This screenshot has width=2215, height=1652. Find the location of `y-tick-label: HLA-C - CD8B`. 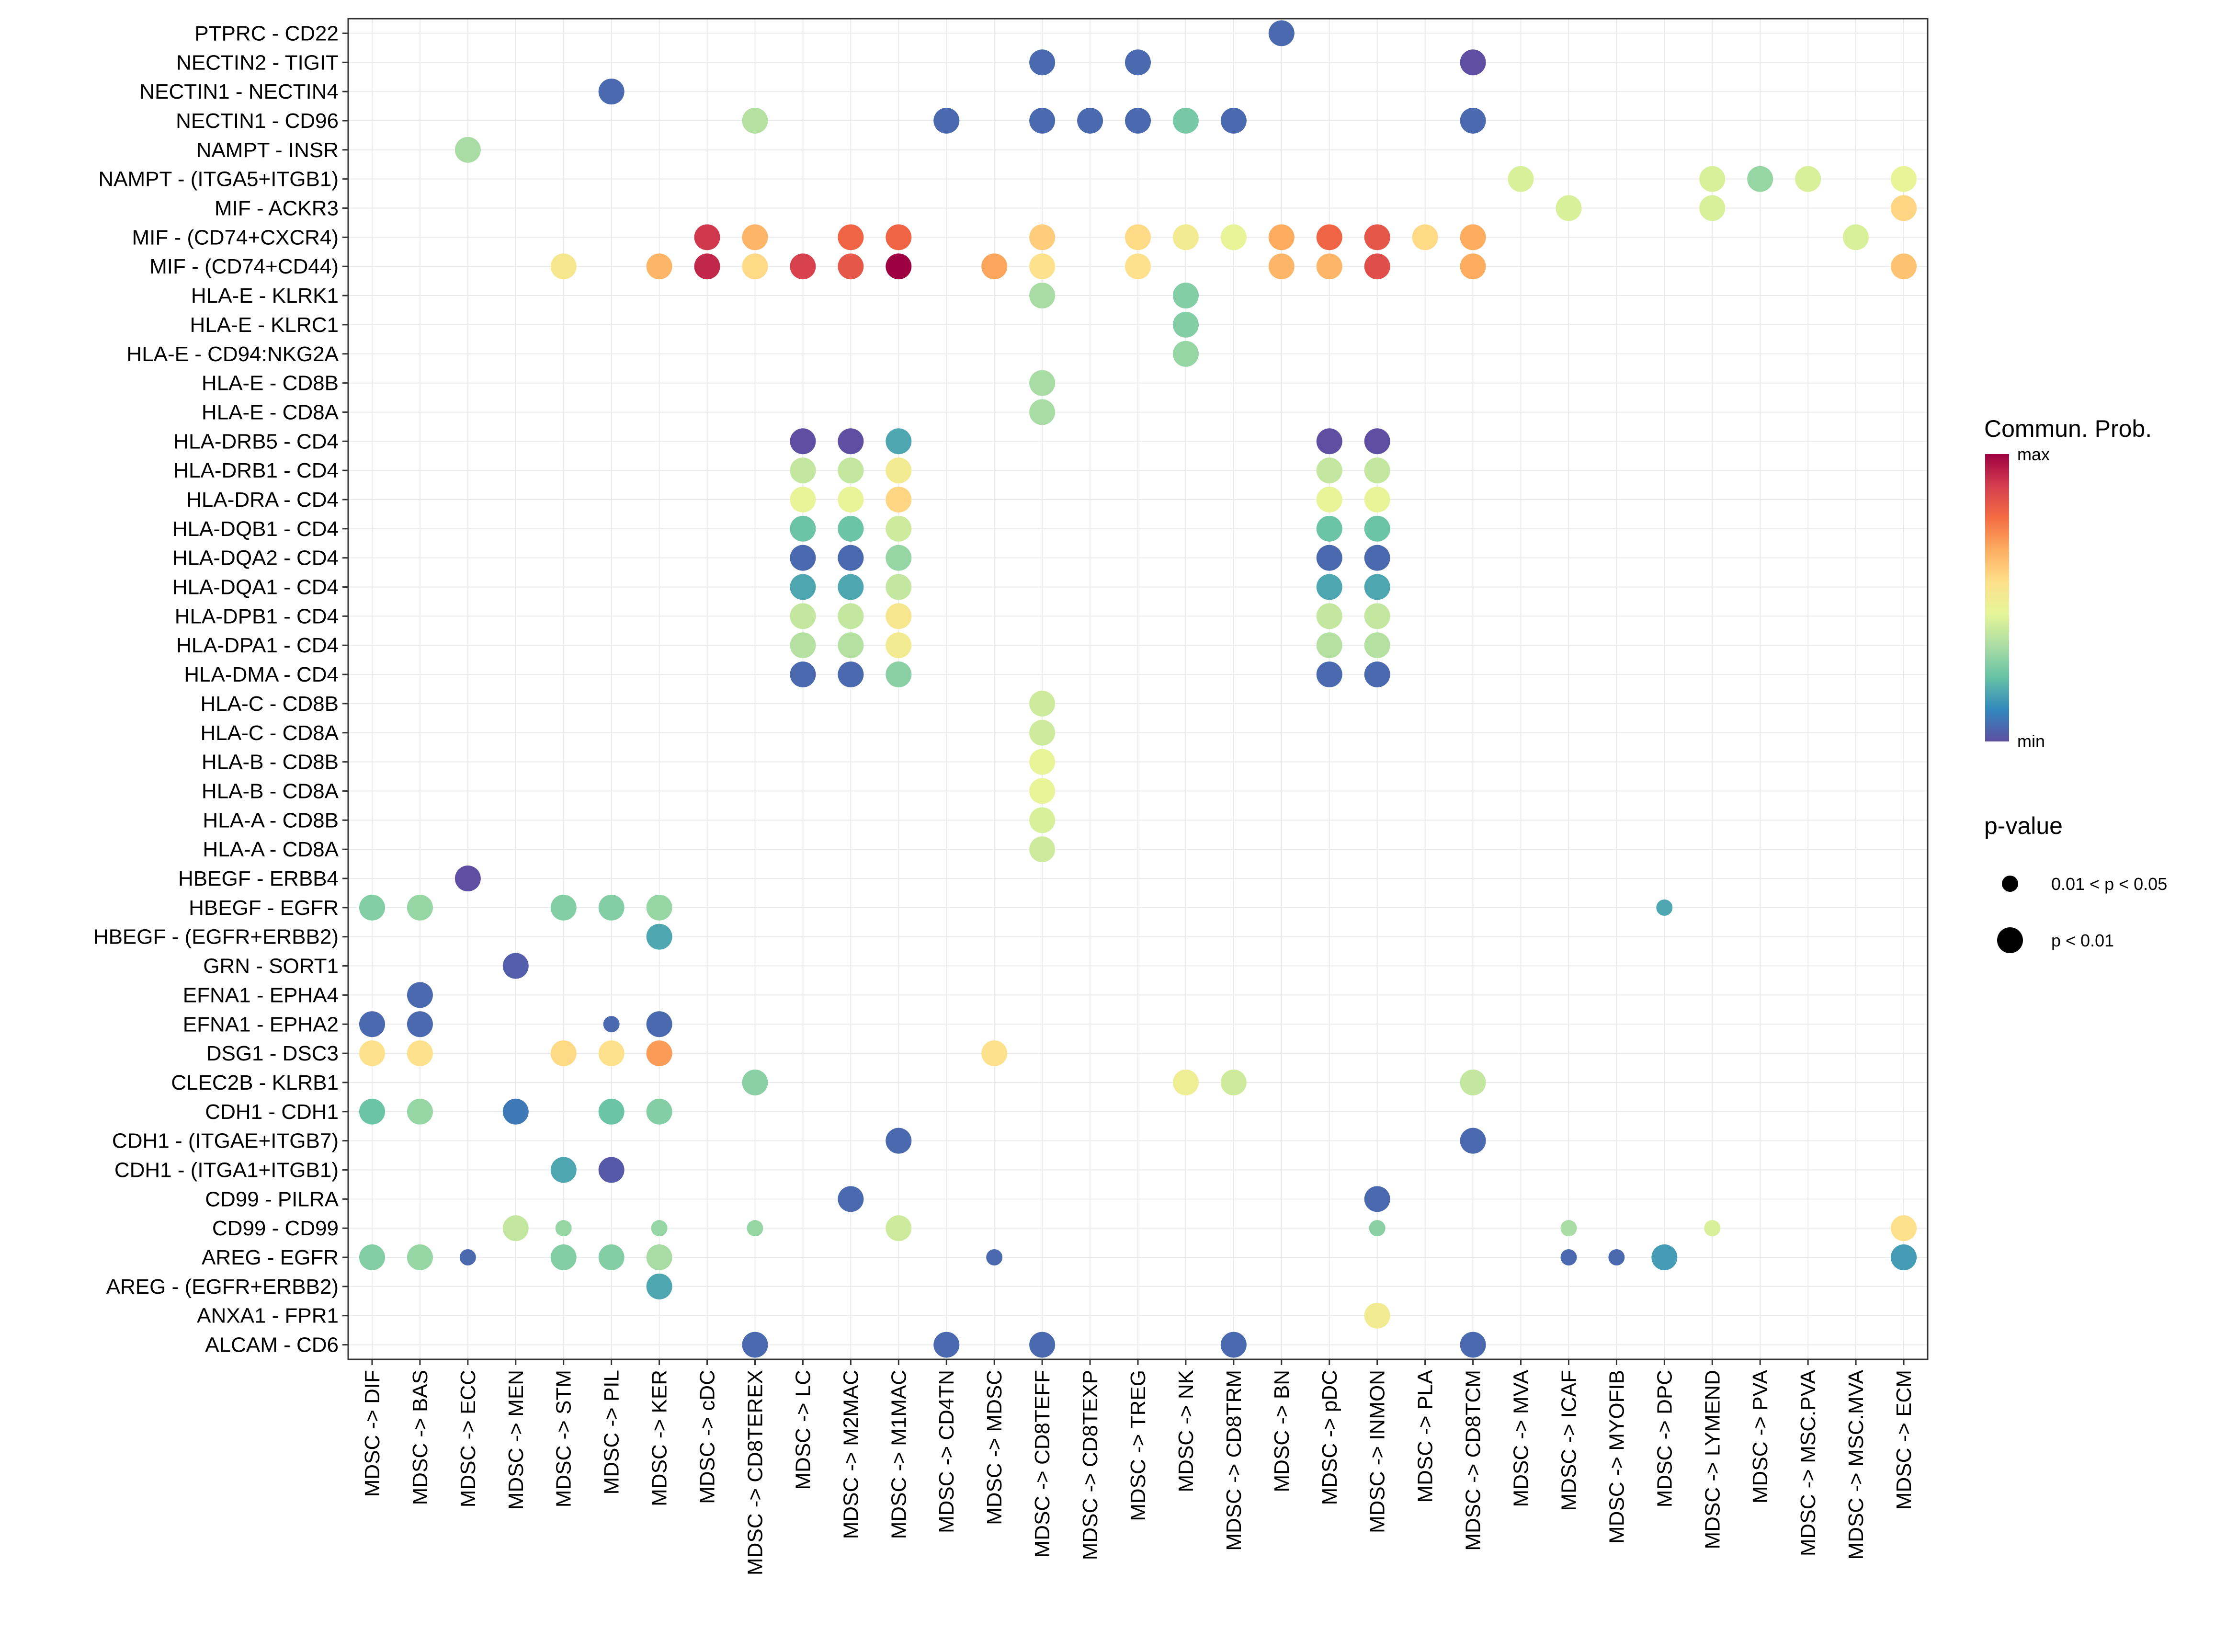

y-tick-label: HLA-C - CD8B is located at coordinates (270, 704).